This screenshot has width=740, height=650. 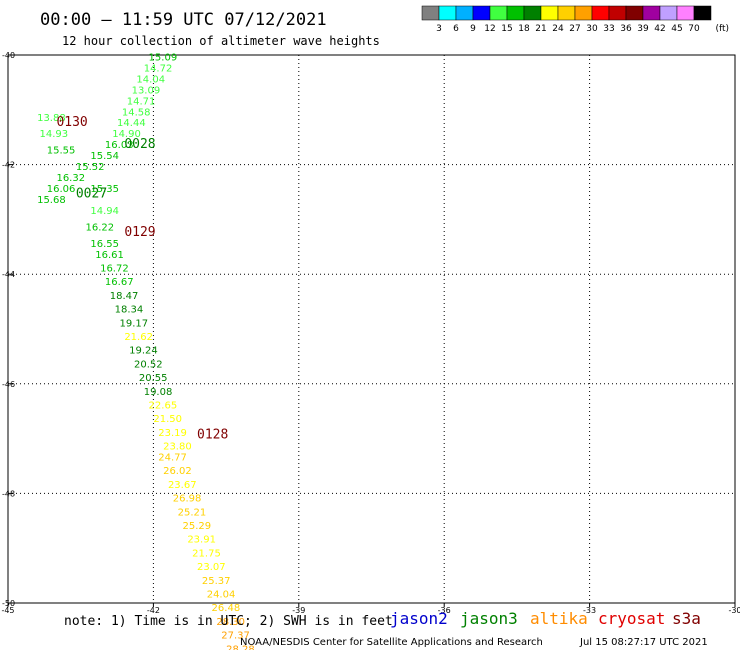 What do you see at coordinates (298, 610) in the screenshot?
I see `x-tick-label: -39` at bounding box center [298, 610].